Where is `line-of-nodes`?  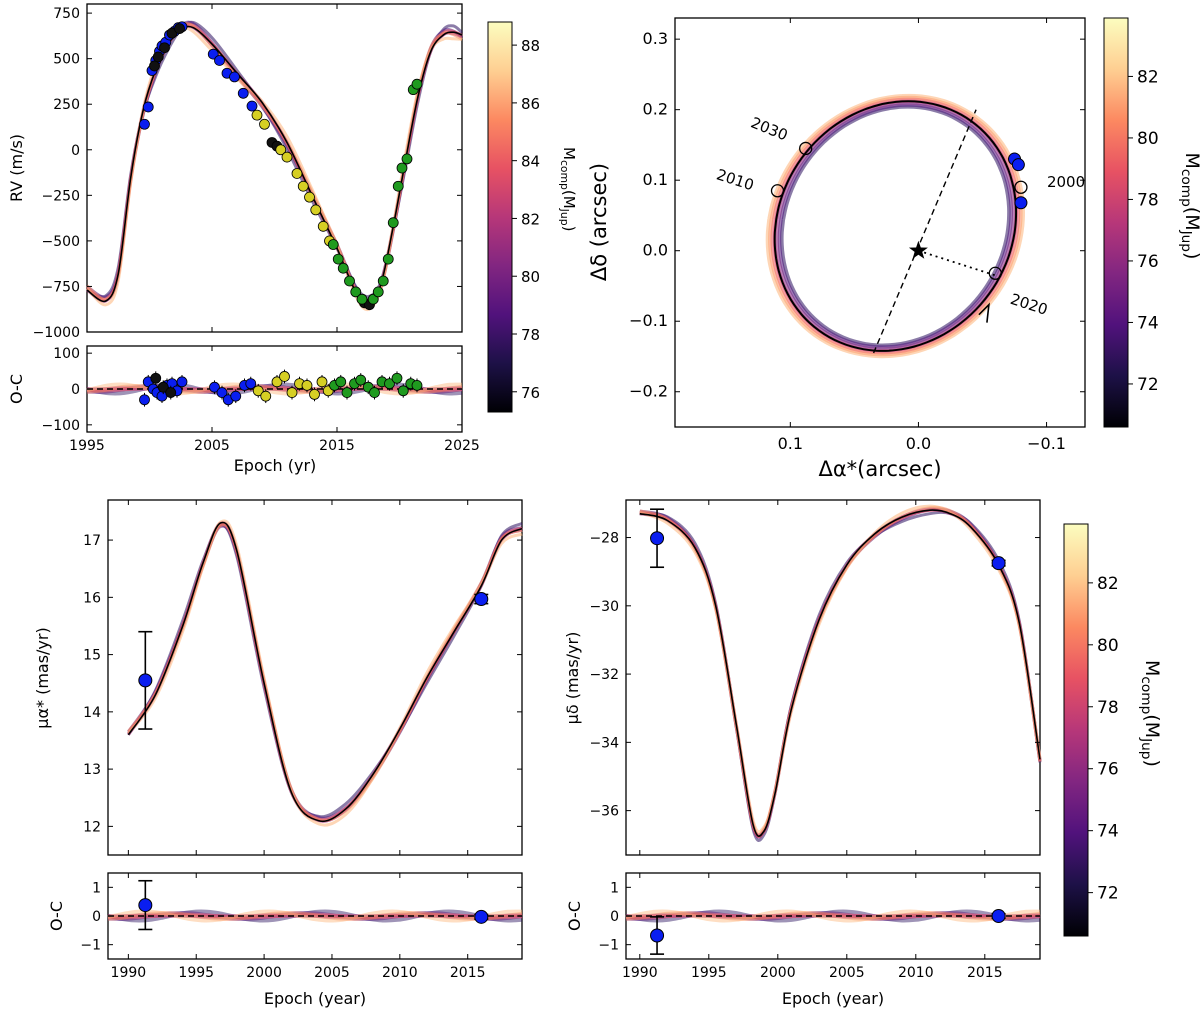 line-of-nodes is located at coordinates (924, 231).